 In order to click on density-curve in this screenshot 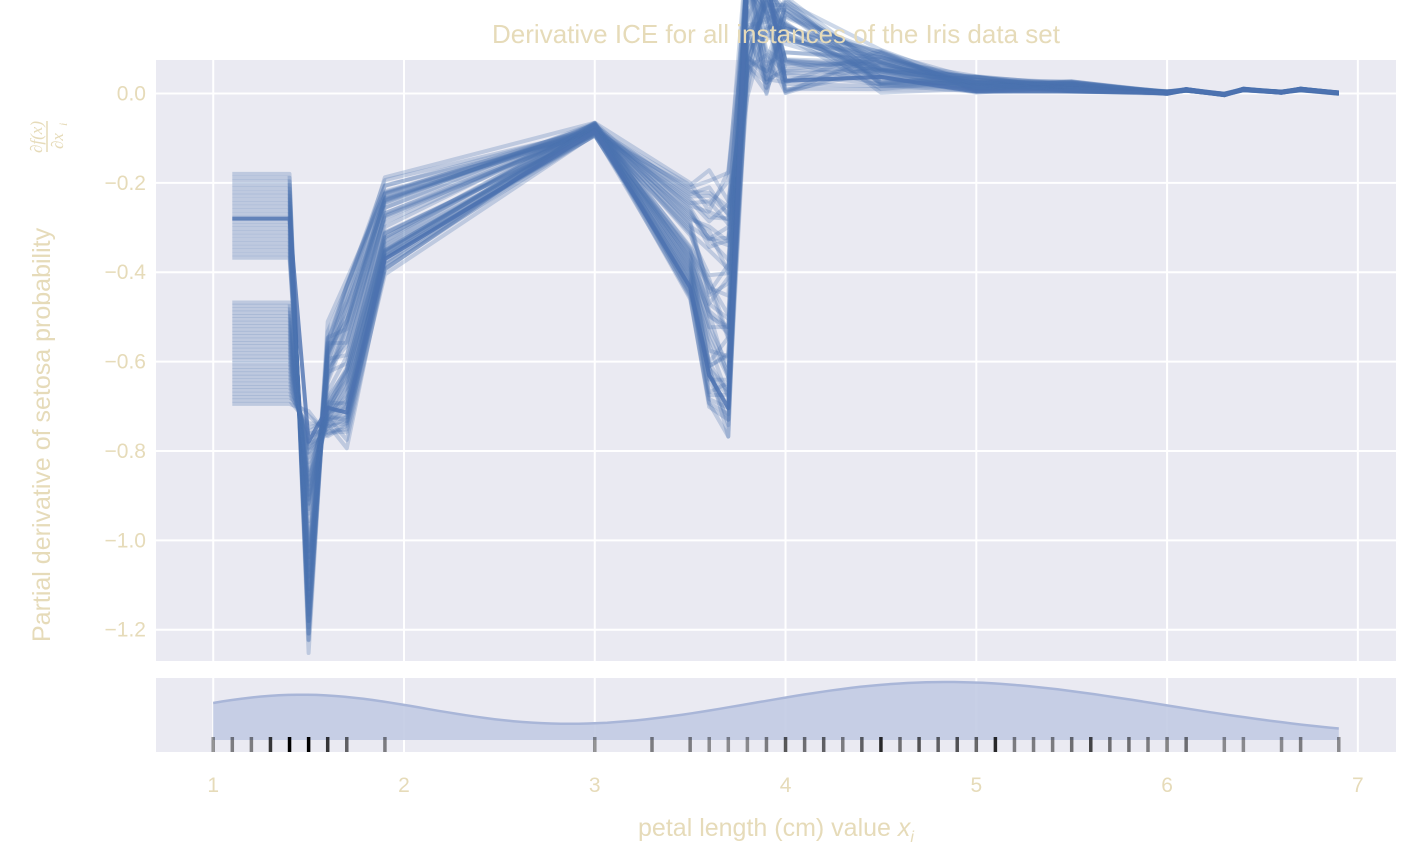, I will do `click(775, 710)`.